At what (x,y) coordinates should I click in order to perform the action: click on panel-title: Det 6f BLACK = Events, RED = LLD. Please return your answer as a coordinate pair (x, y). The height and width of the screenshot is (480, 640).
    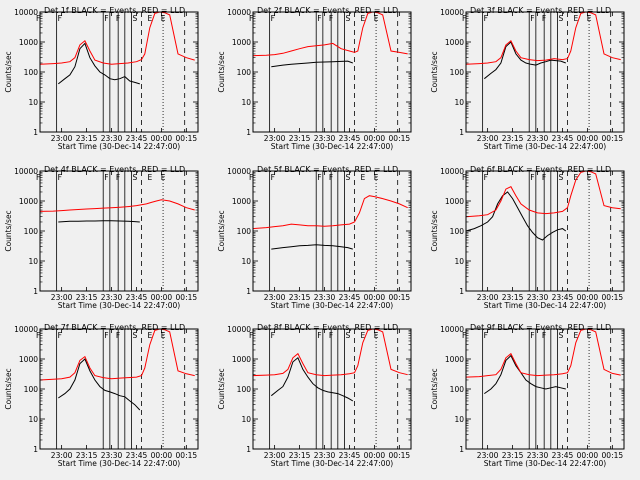
    Looking at the image, I should click on (540, 169).